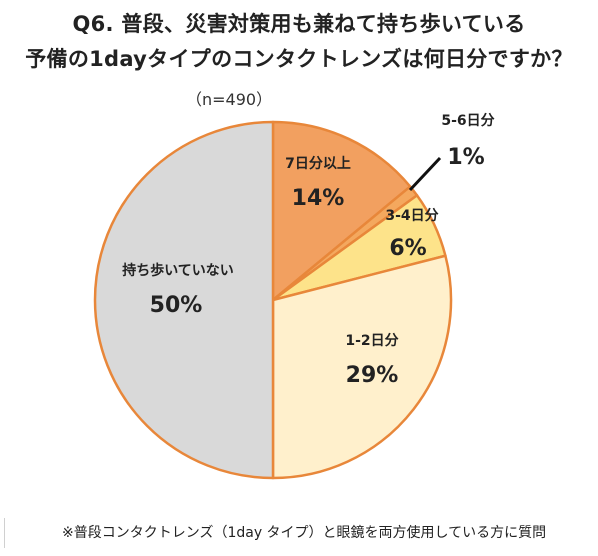 This screenshot has height=556, width=598. What do you see at coordinates (304, 533) in the screenshot?
I see `footnote: ※普段コンタクトレンズ（1day タイプ）と眼鏡を両方使用している方に質問` at bounding box center [304, 533].